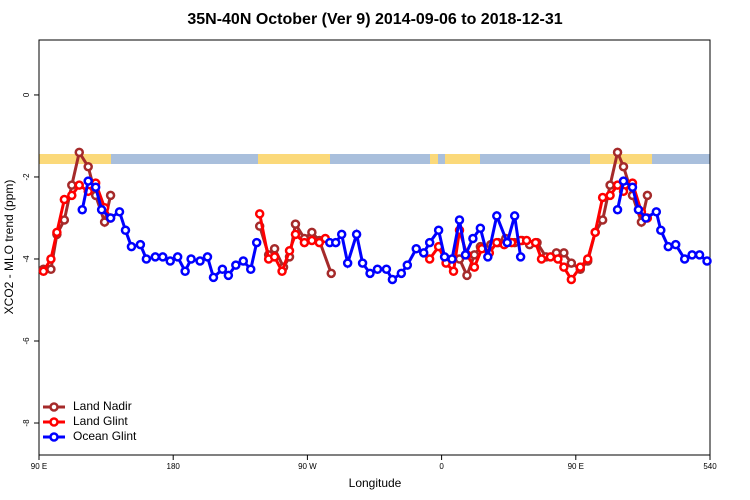 This screenshot has width=750, height=500. Describe the element at coordinates (54, 407) in the screenshot. I see `legend-marker` at that location.